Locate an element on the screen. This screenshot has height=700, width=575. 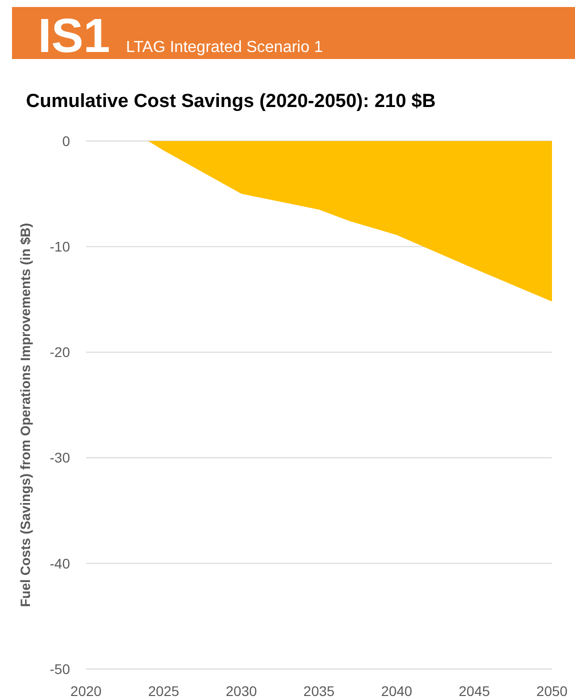
y-tick-label: -40 is located at coordinates (60, 563).